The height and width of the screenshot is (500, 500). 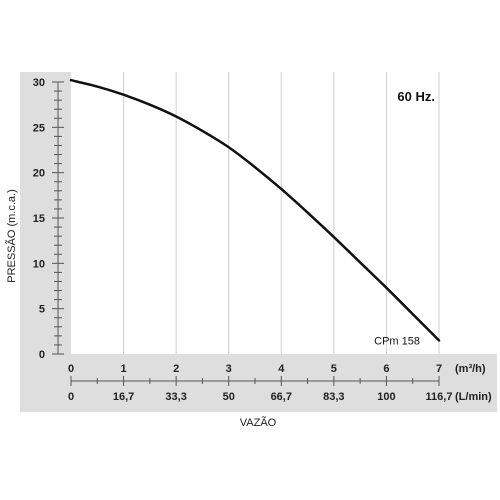 I want to click on y-tick-label: 15, so click(x=39, y=219).